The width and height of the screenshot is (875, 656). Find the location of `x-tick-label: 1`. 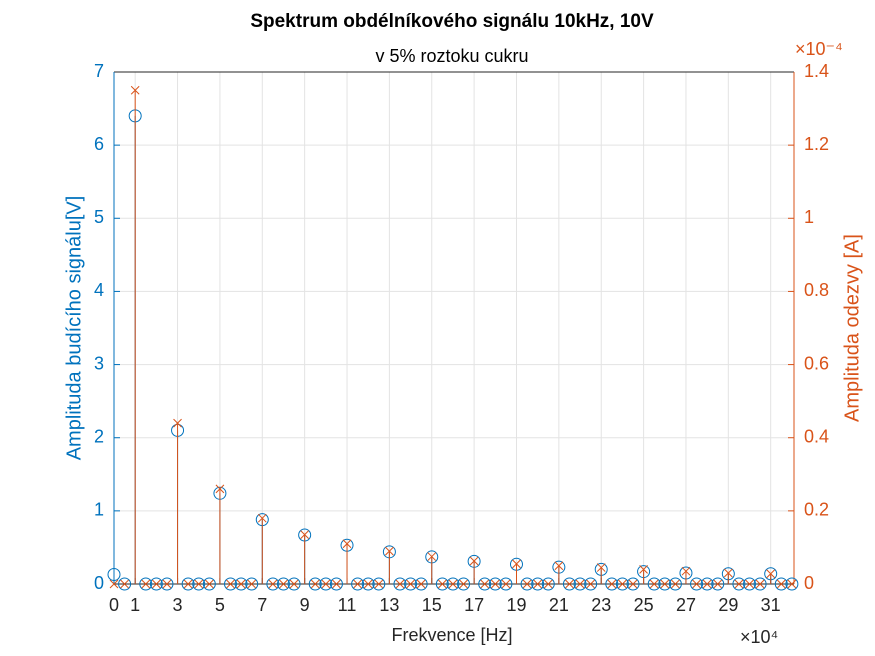

x-tick-label: 1 is located at coordinates (135, 605).